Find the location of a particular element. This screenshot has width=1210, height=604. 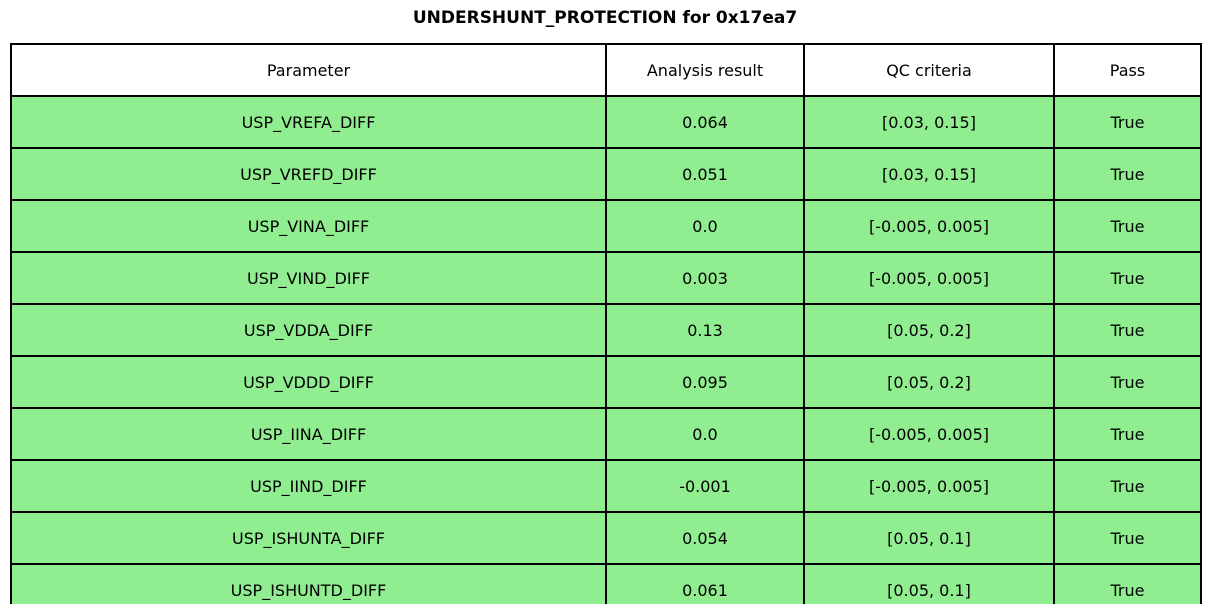

table-row: USP_VREFA_DIFF 0.064 [0.03, 0.15] True is located at coordinates (606, 122).